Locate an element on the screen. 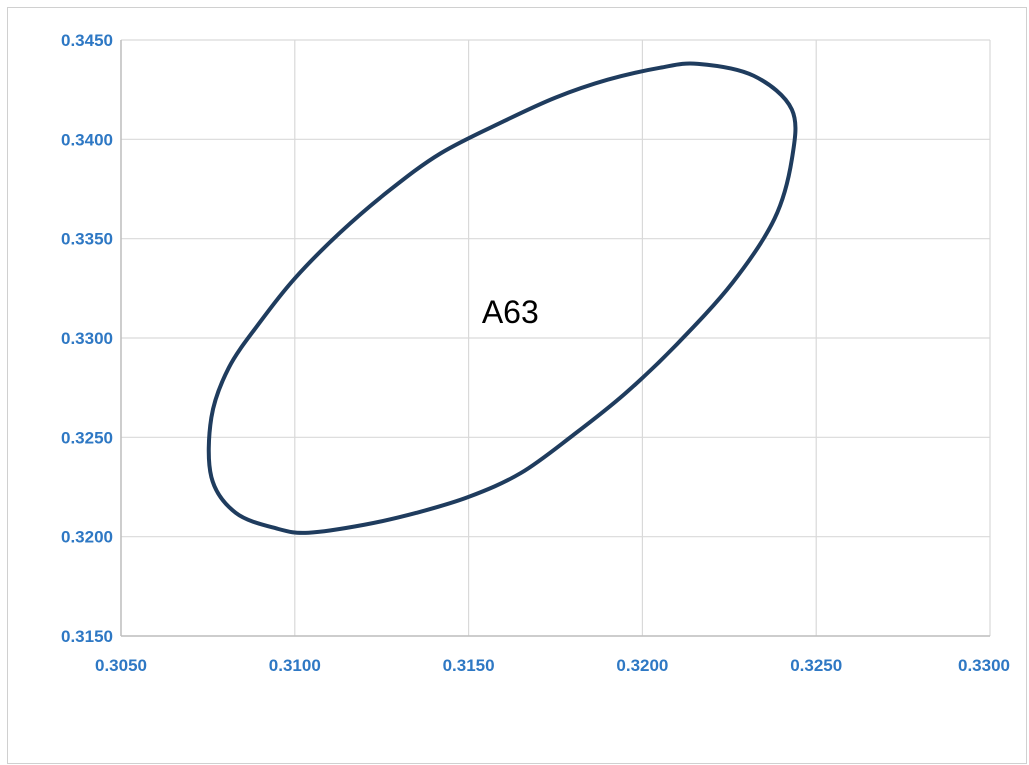  y-tick-label-2: 0.3250 is located at coordinates (87, 437).